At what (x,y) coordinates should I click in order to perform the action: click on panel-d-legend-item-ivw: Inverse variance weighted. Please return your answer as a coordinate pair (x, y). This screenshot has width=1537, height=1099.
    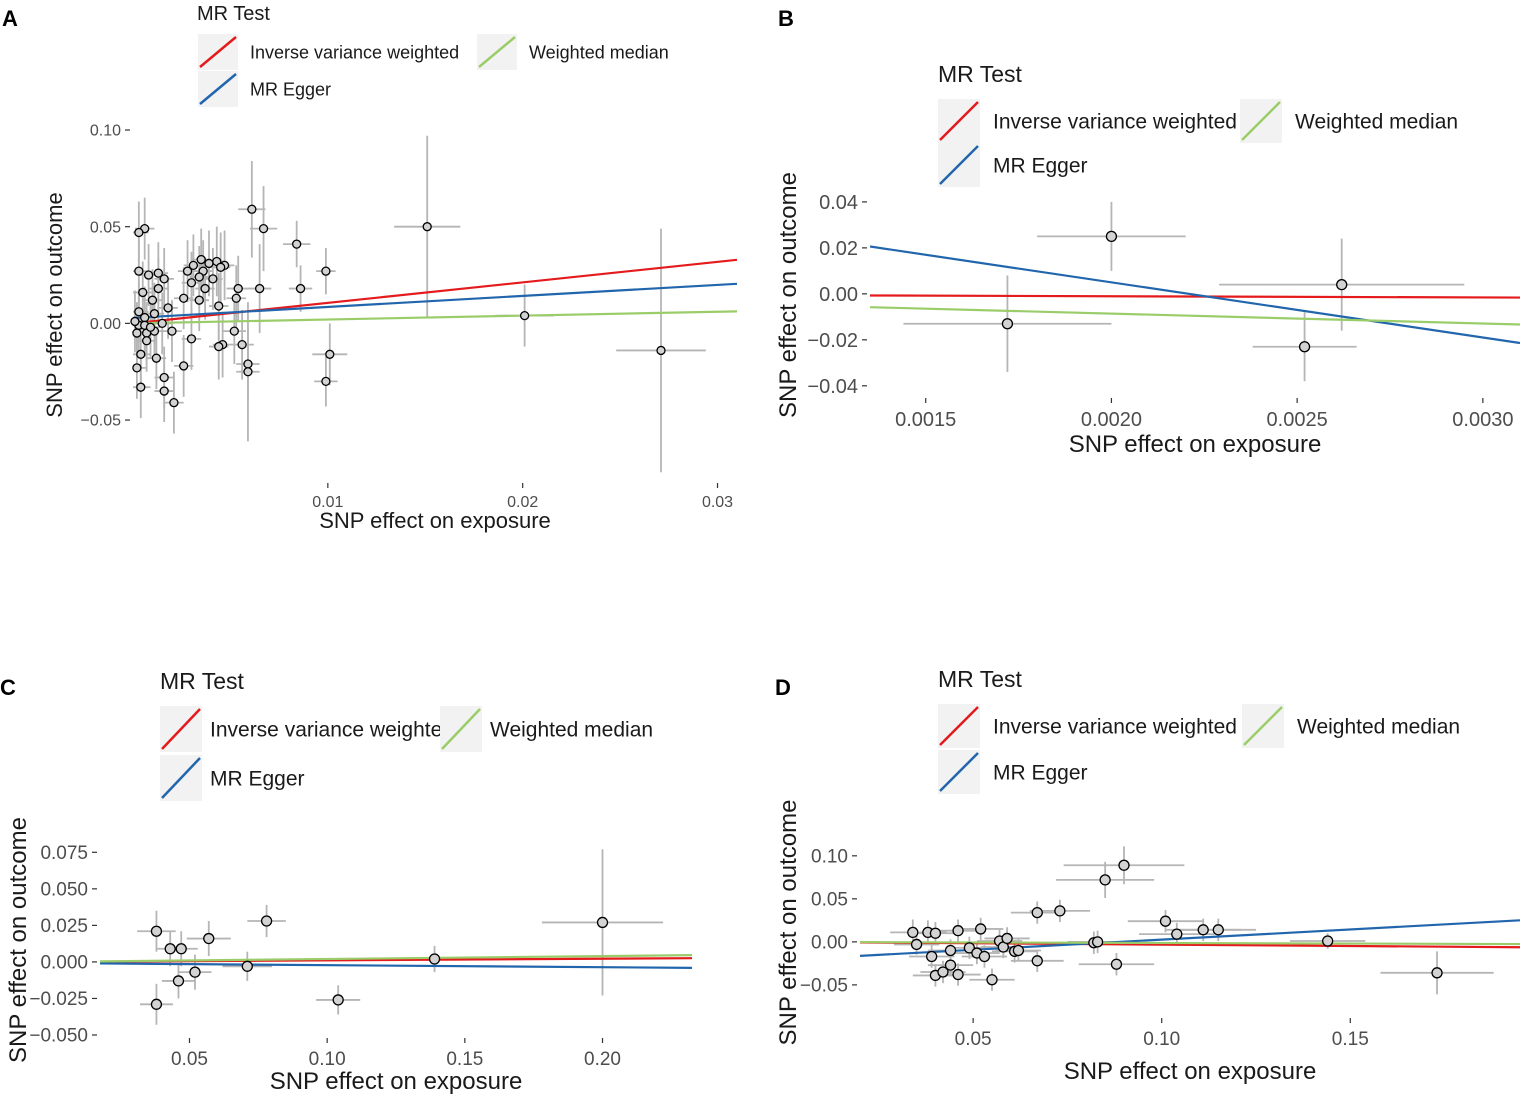
    Looking at the image, I should click on (1087, 726).